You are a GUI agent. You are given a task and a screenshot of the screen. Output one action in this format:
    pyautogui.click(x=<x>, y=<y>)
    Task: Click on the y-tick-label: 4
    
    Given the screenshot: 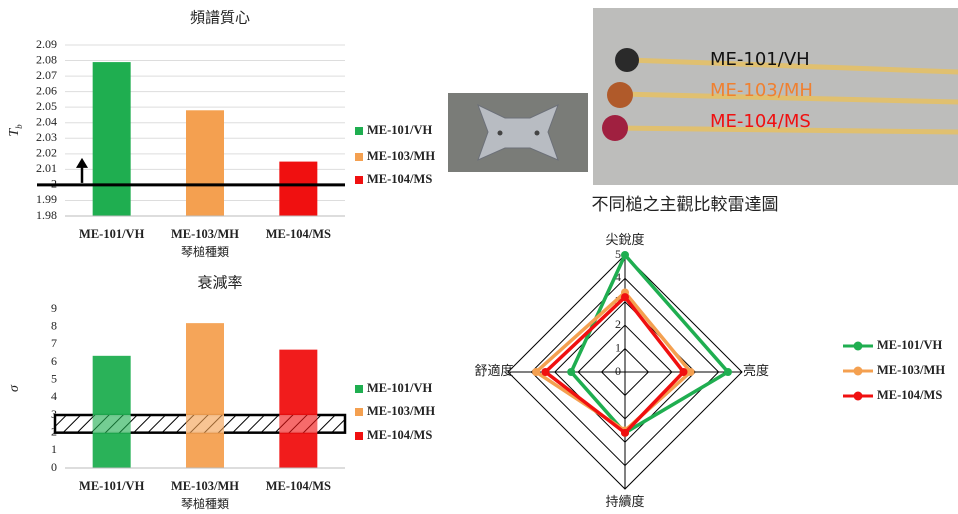 What is the action you would take?
    pyautogui.click(x=54, y=396)
    